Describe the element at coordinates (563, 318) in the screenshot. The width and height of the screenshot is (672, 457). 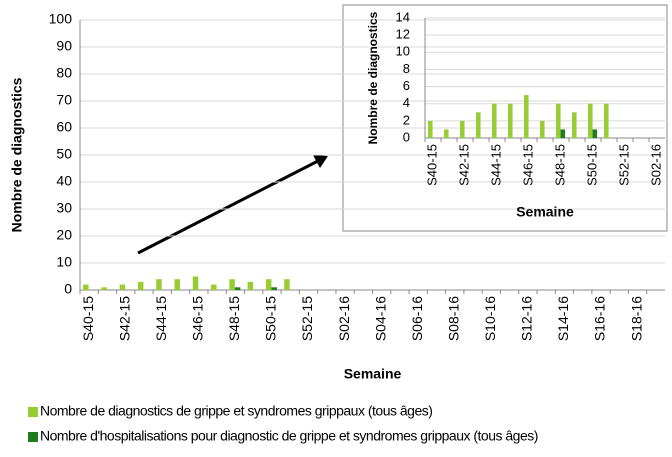
I see `x-tick-label: S14-16` at that location.